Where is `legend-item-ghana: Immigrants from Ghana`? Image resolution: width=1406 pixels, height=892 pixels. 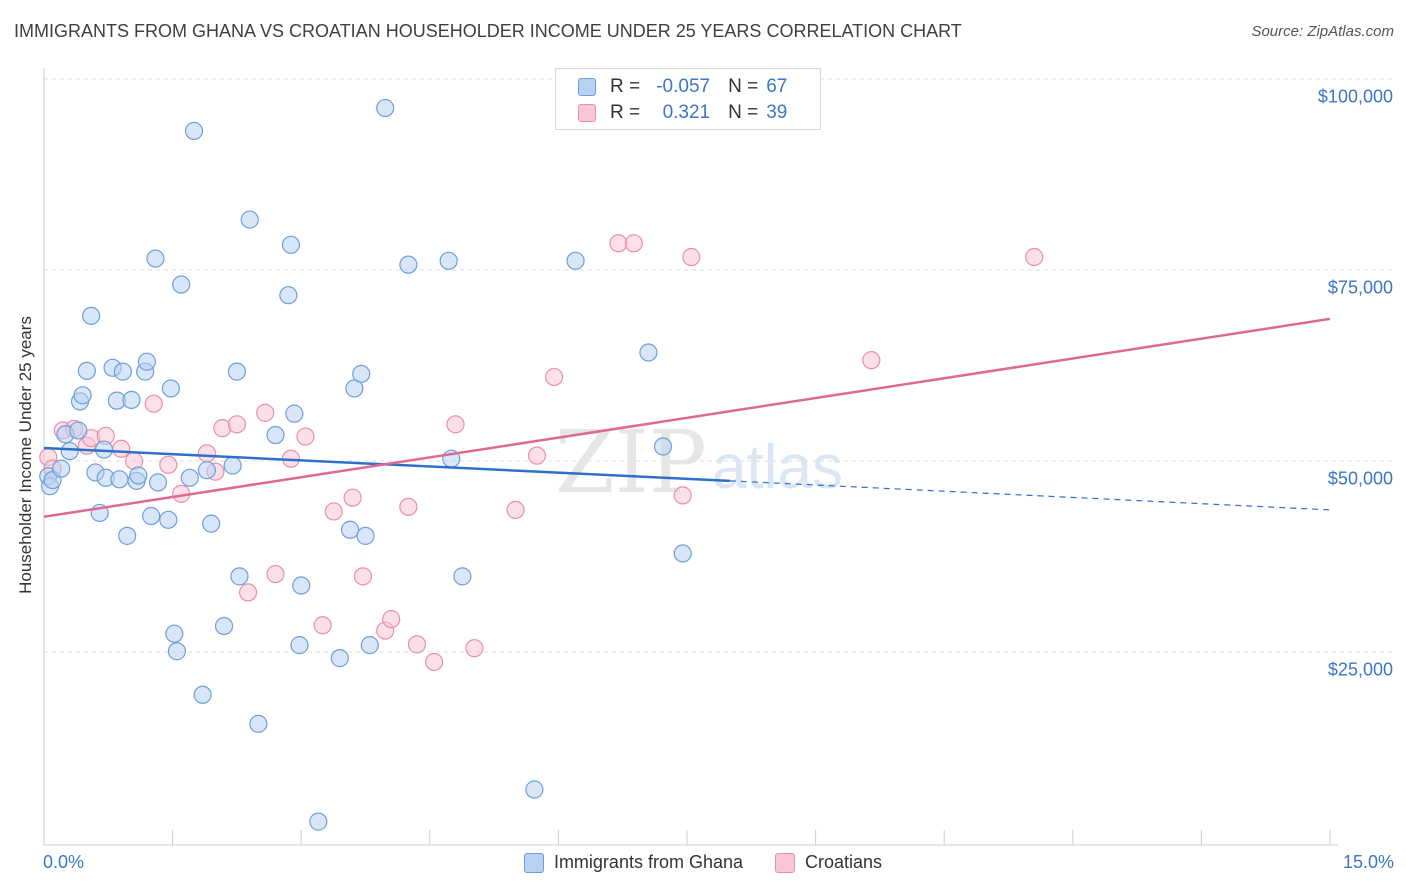
legend-item-ghana: Immigrants from Ghana is located at coordinates (633, 862).